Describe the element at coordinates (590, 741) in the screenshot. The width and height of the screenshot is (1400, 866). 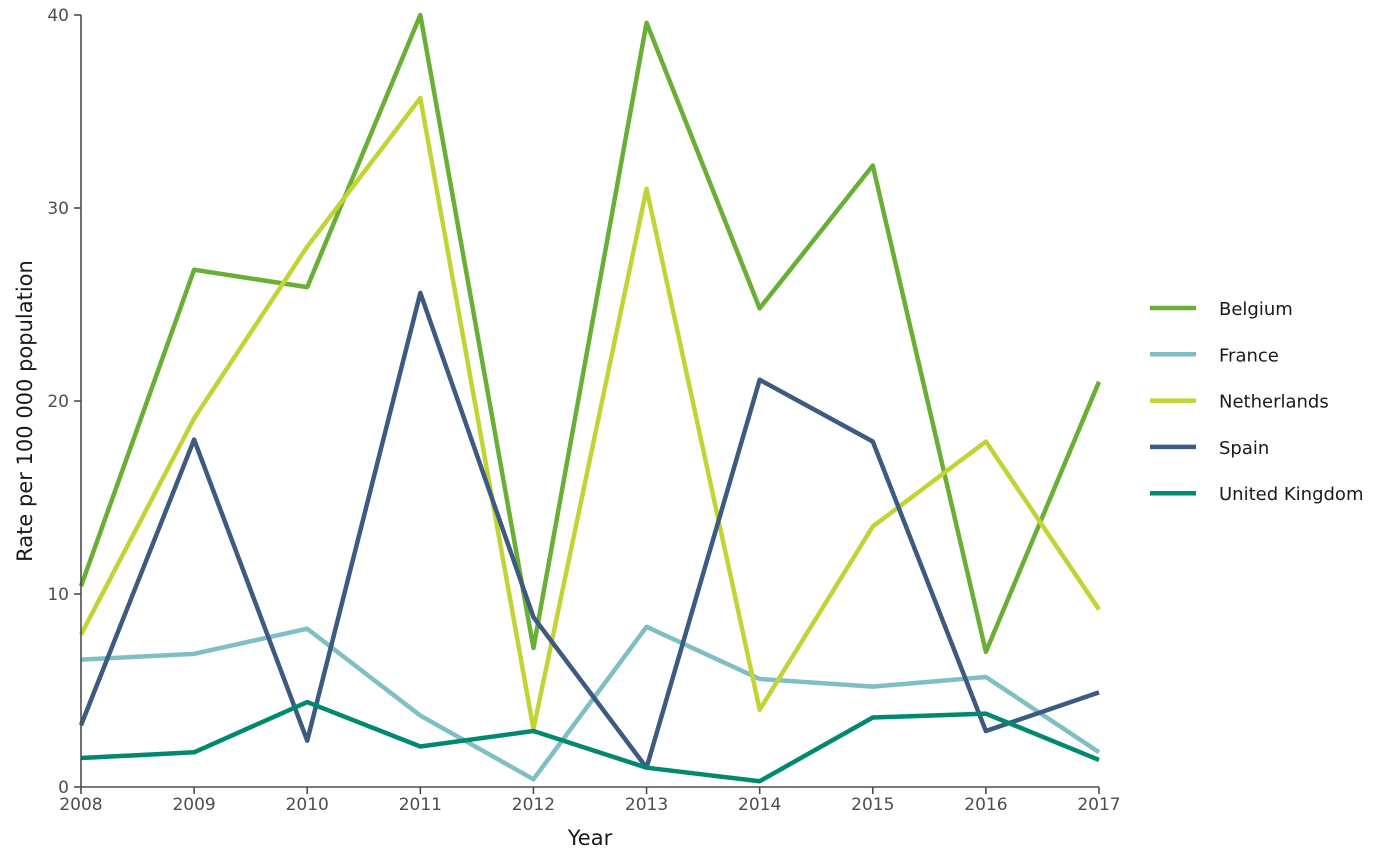
I see `series-line-united-kingdom` at that location.